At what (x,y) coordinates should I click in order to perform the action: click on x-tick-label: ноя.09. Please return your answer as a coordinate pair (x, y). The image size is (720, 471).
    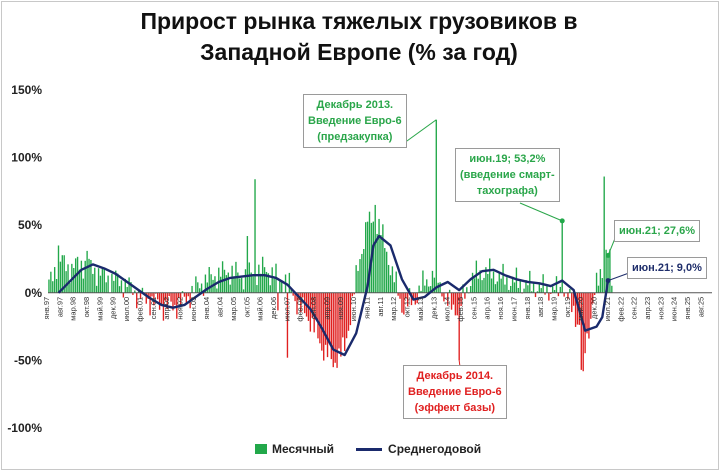
    Looking at the image, I should click on (340, 308).